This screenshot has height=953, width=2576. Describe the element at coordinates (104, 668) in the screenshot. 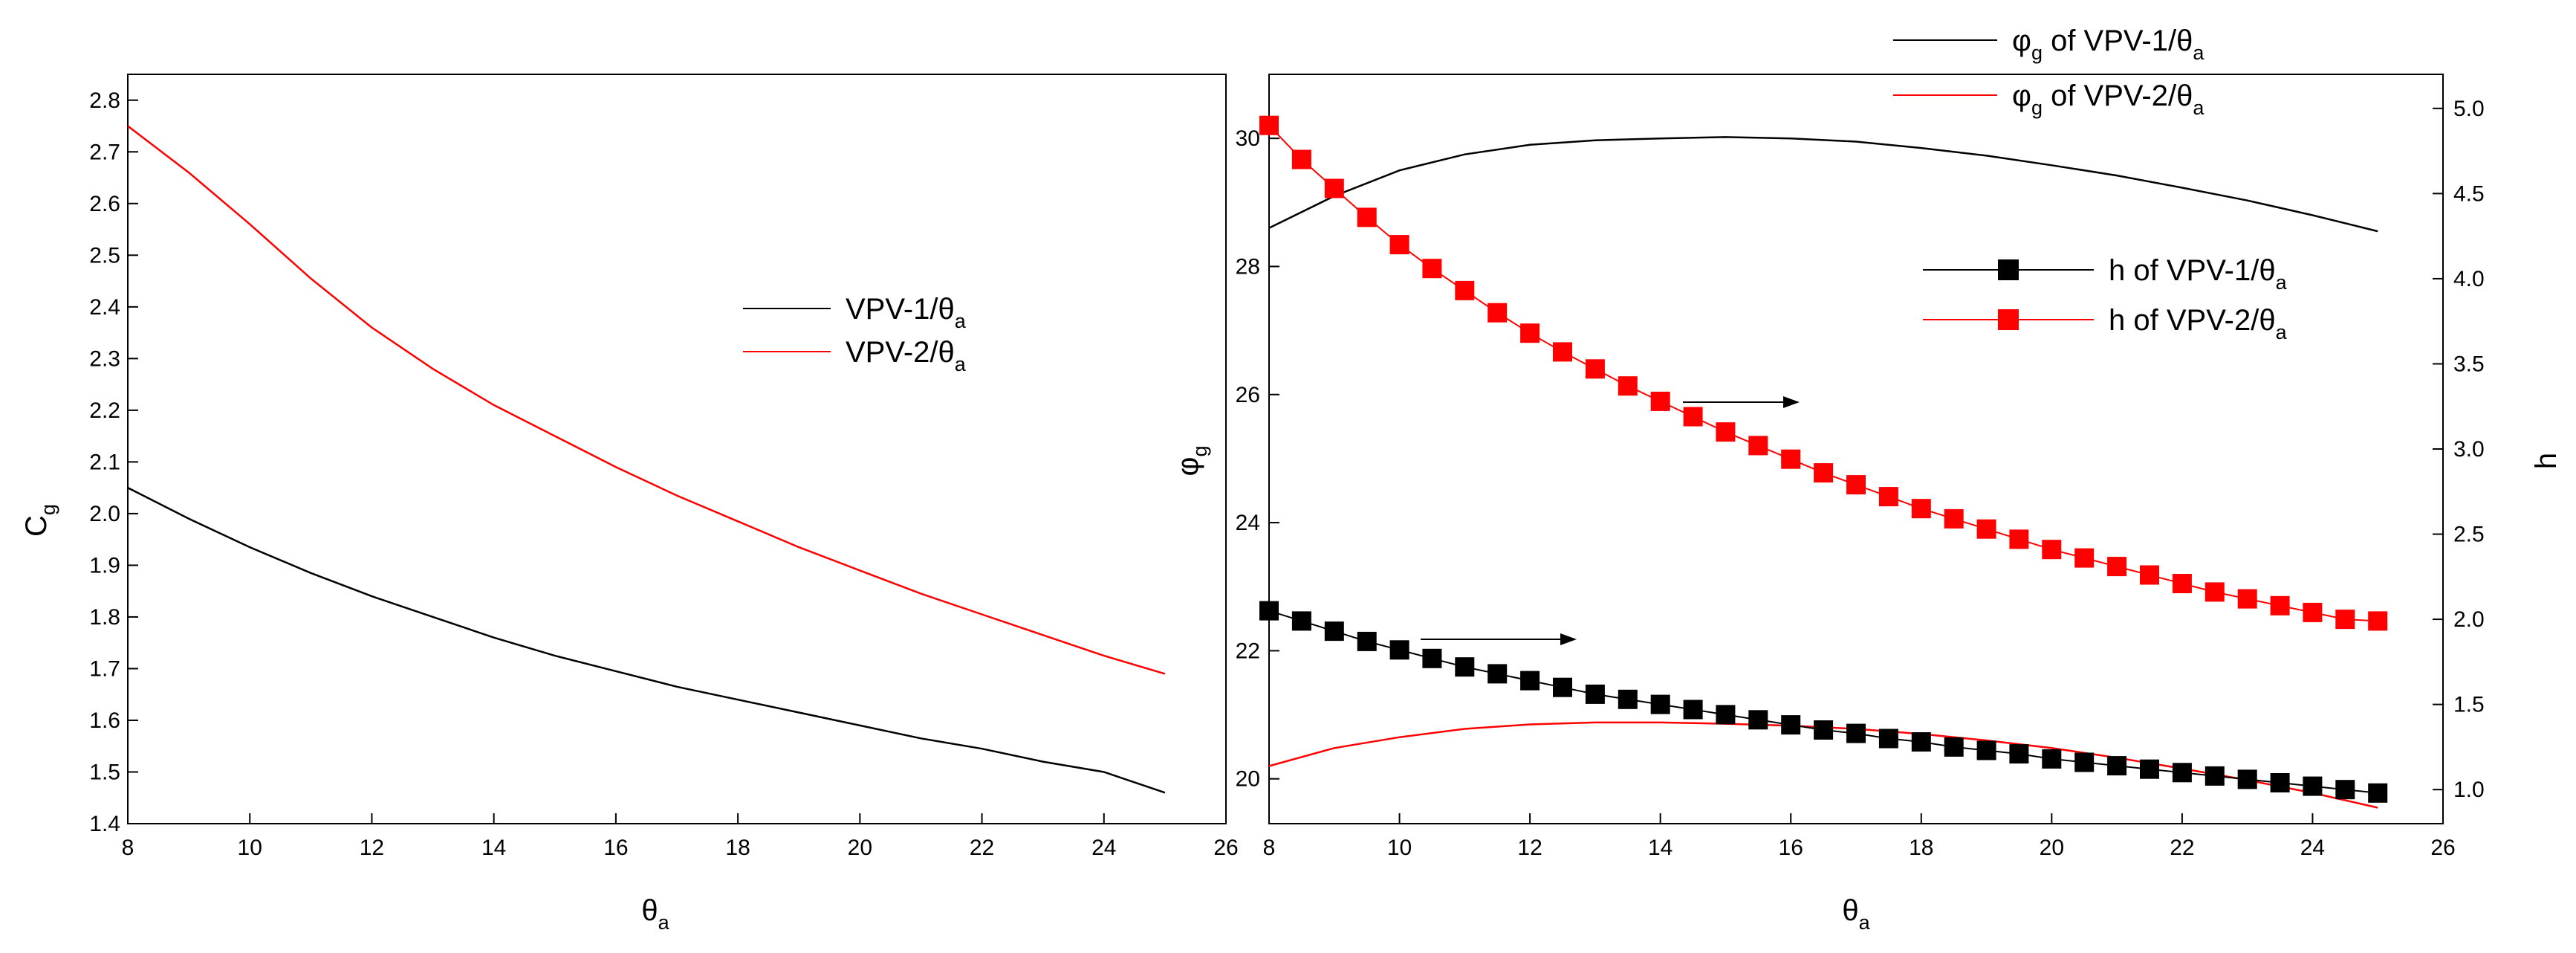

I see `y-tick-label: 1.7` at that location.